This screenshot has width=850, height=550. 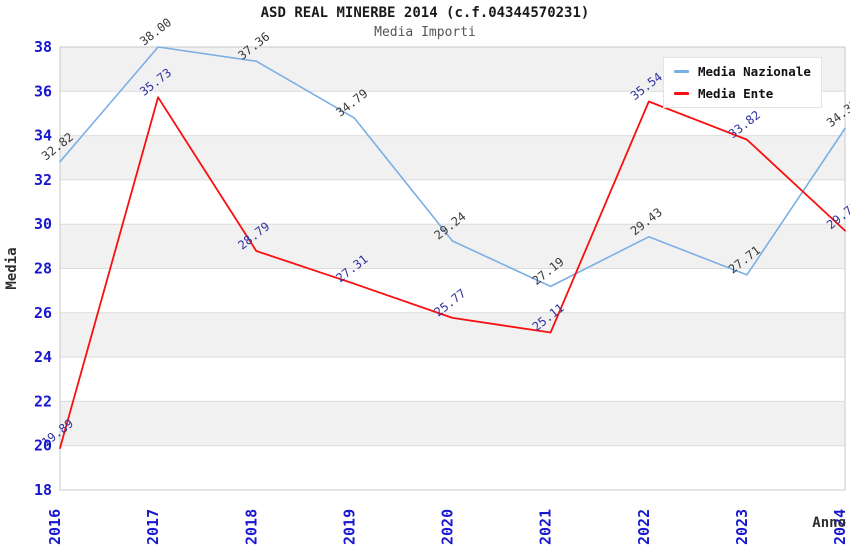 I want to click on y-tick-label: 30, so click(x=43, y=224).